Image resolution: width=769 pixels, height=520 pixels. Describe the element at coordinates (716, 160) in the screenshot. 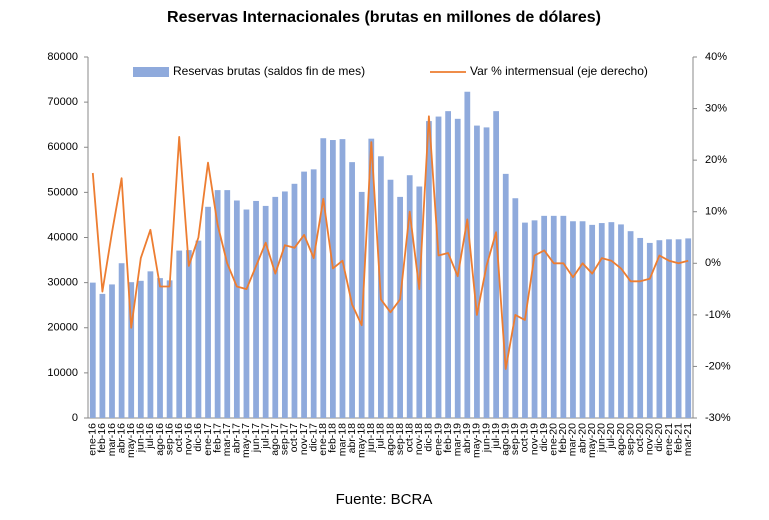

I see `y2-tick-label: 20%` at that location.